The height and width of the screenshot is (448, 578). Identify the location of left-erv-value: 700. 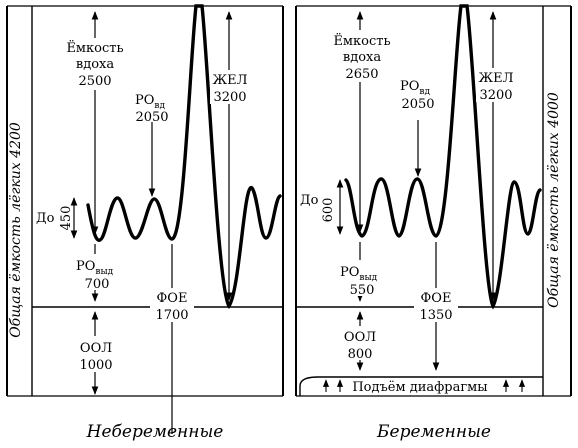
(97, 284).